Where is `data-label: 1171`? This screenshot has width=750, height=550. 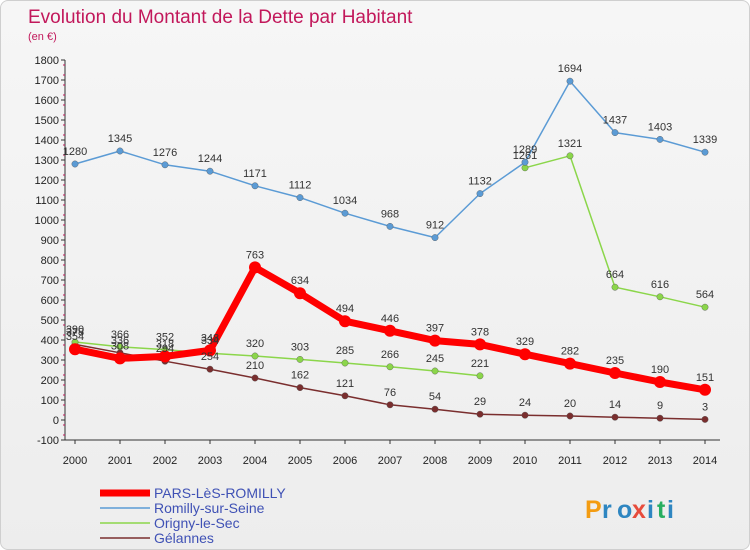 data-label: 1171 is located at coordinates (255, 174).